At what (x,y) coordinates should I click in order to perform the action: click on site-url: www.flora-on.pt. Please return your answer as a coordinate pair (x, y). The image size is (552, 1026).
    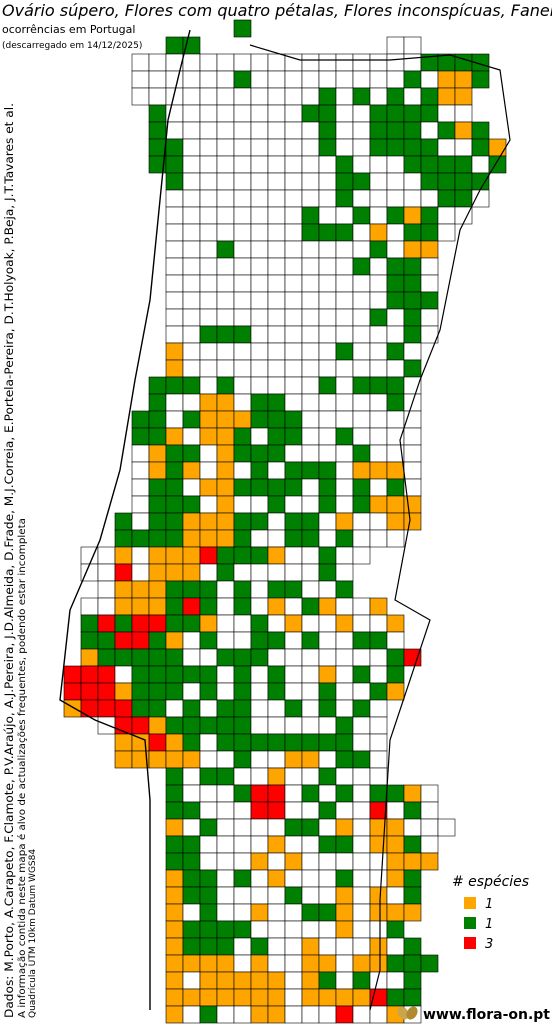
    Looking at the image, I should click on (486, 1015).